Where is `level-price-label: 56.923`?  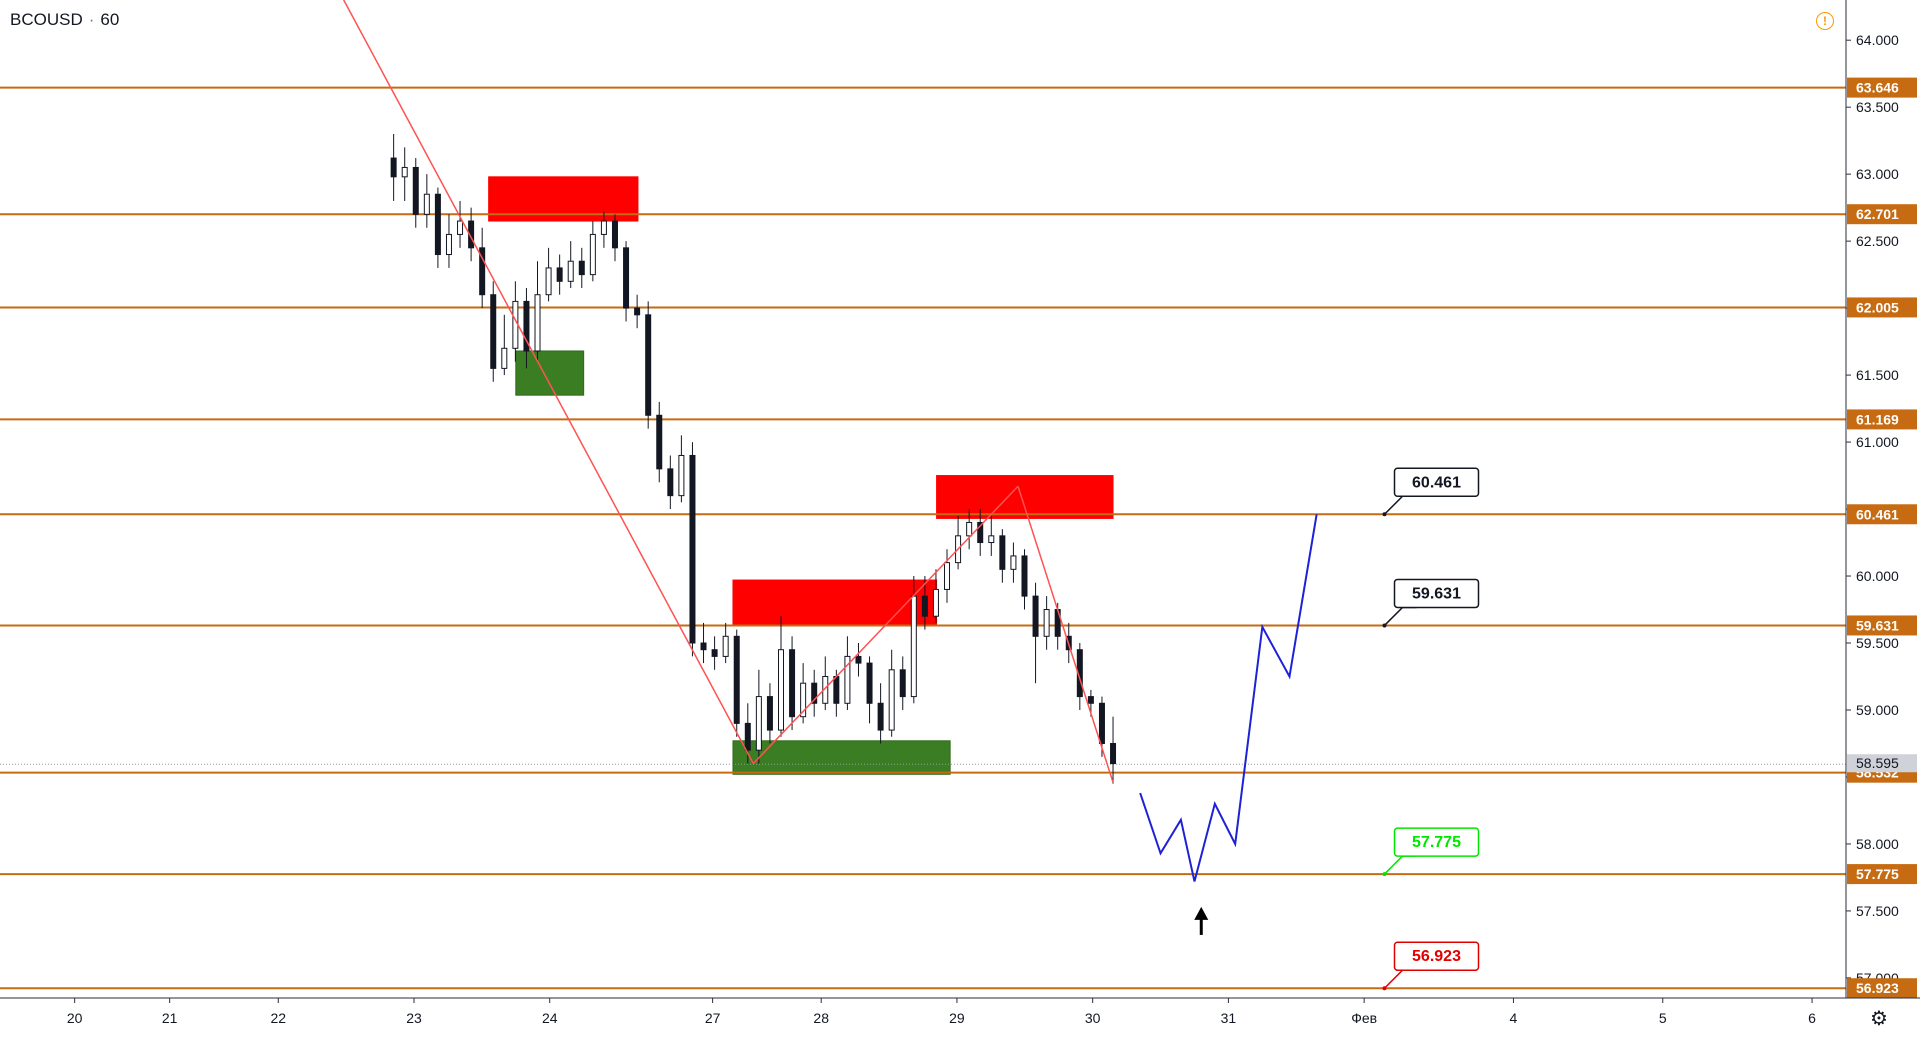 level-price-label: 56.923 is located at coordinates (1877, 988).